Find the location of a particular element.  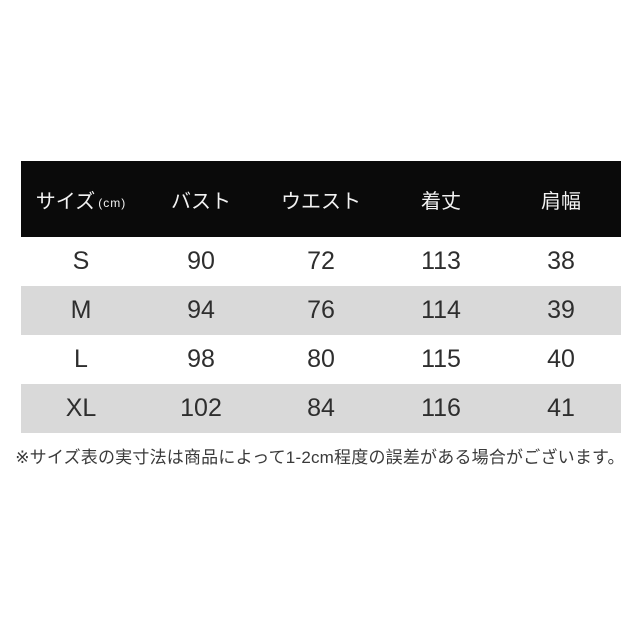

header-size-unit: (cm) is located at coordinates (112, 202).